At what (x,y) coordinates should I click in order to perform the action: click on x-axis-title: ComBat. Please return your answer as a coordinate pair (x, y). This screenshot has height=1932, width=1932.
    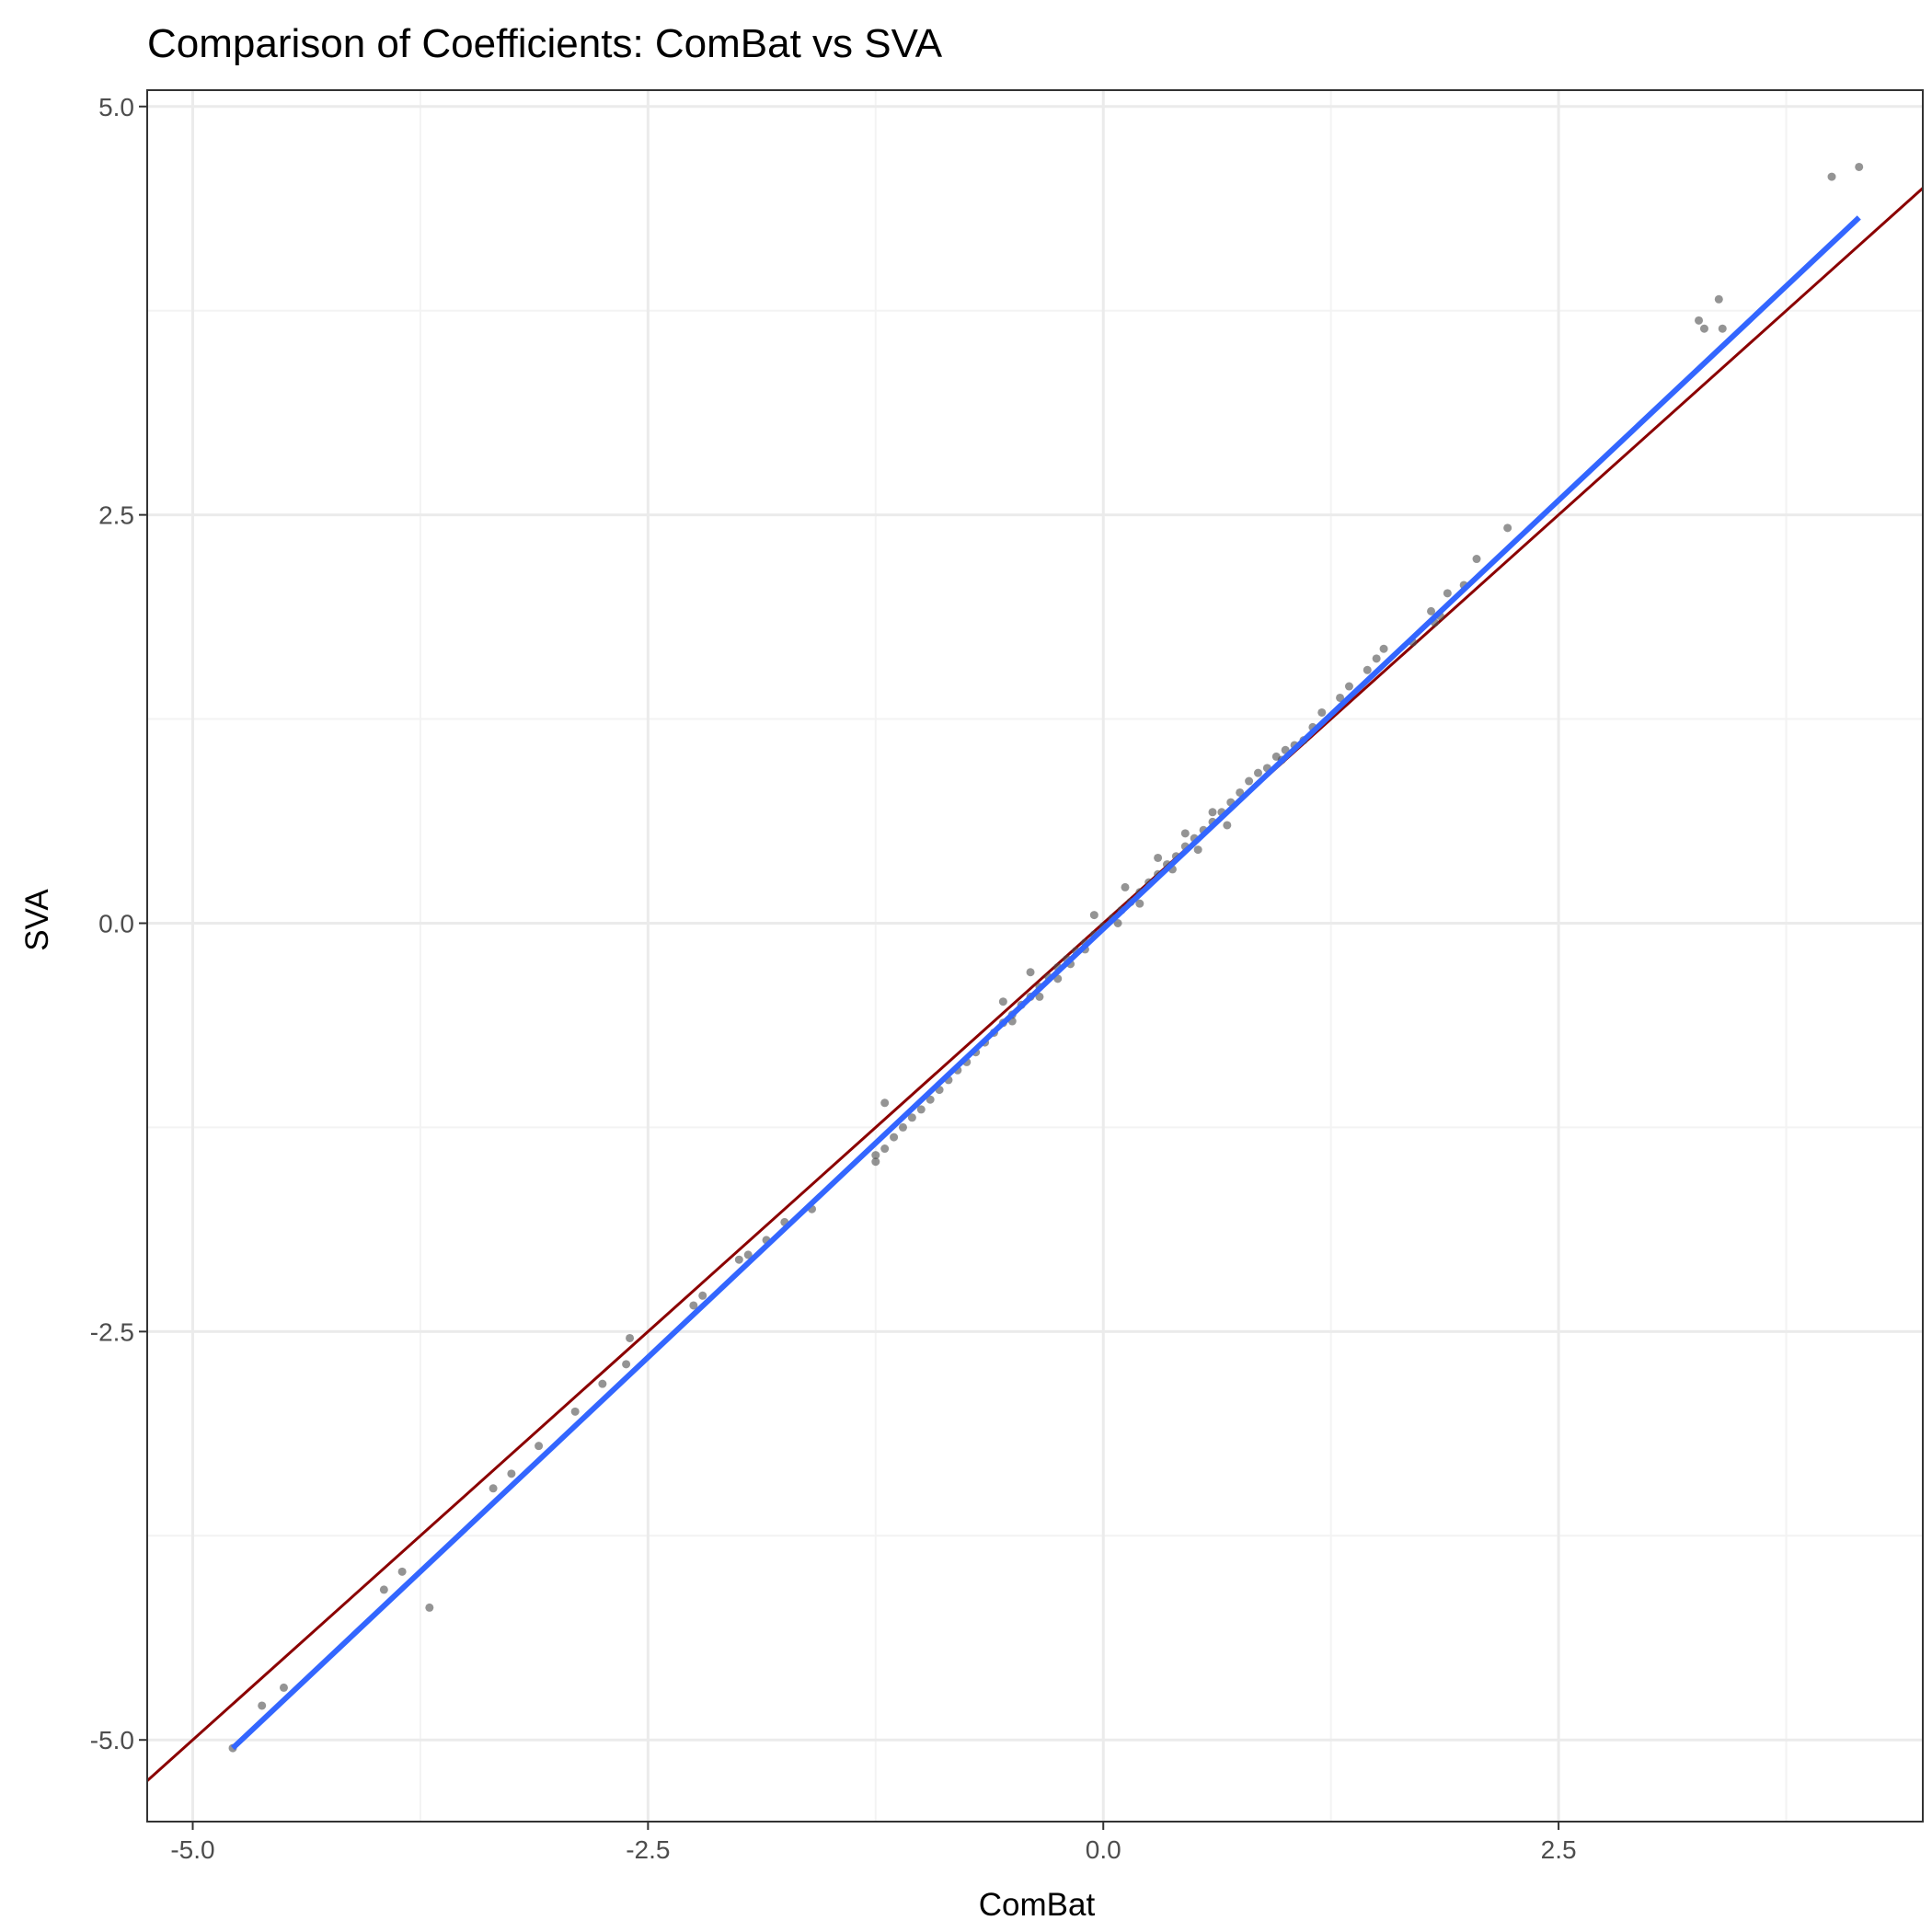
    Looking at the image, I should click on (1037, 1905).